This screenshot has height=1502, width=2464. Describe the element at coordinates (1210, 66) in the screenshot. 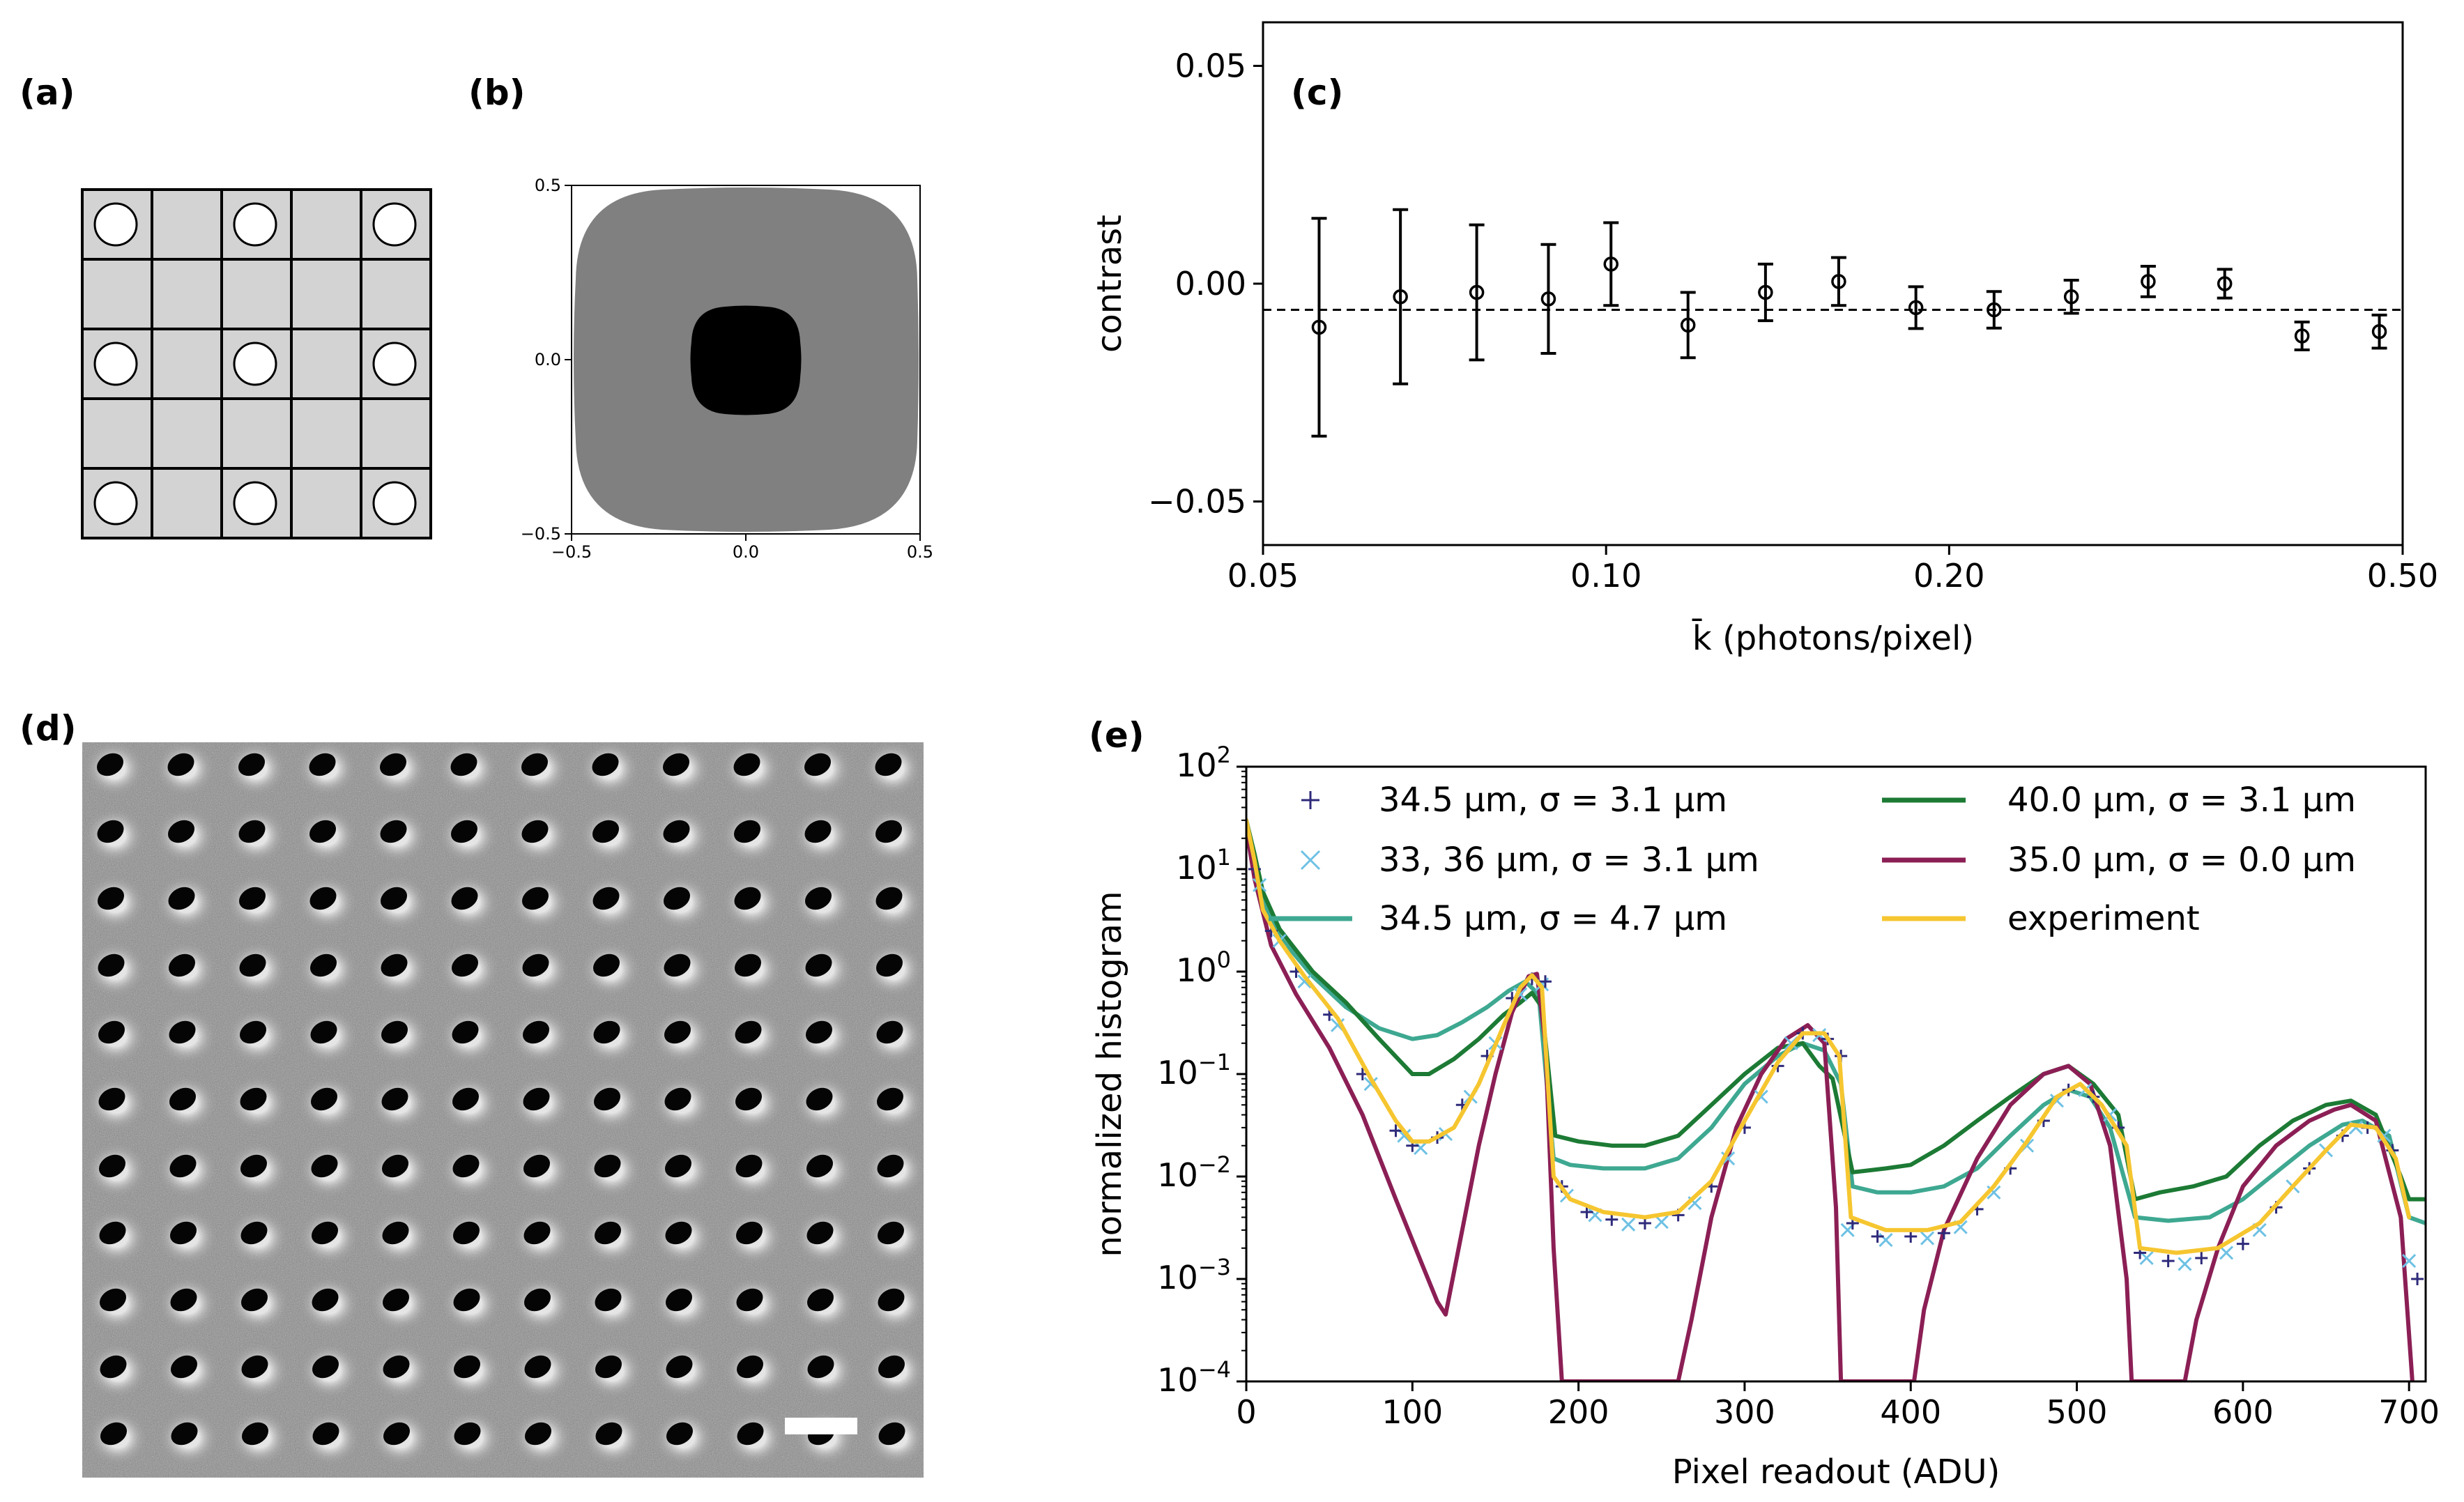

I see `y-tick-label: 0.05` at that location.